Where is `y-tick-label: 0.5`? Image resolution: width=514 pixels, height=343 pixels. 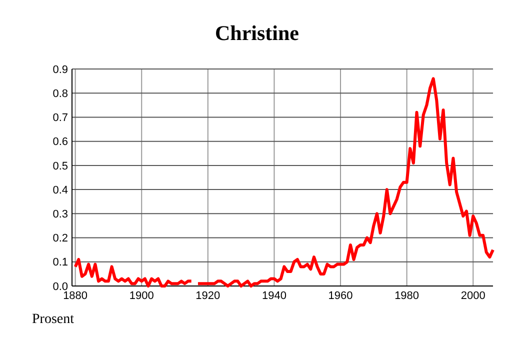
y-tick-label: 0.5 is located at coordinates (60, 166).